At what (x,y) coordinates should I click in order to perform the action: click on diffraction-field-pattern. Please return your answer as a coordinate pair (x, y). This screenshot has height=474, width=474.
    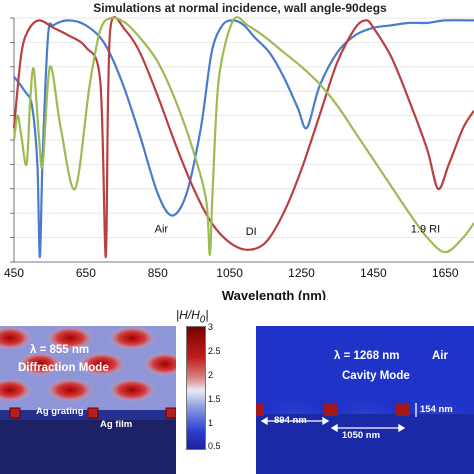
    Looking at the image, I should click on (88, 400).